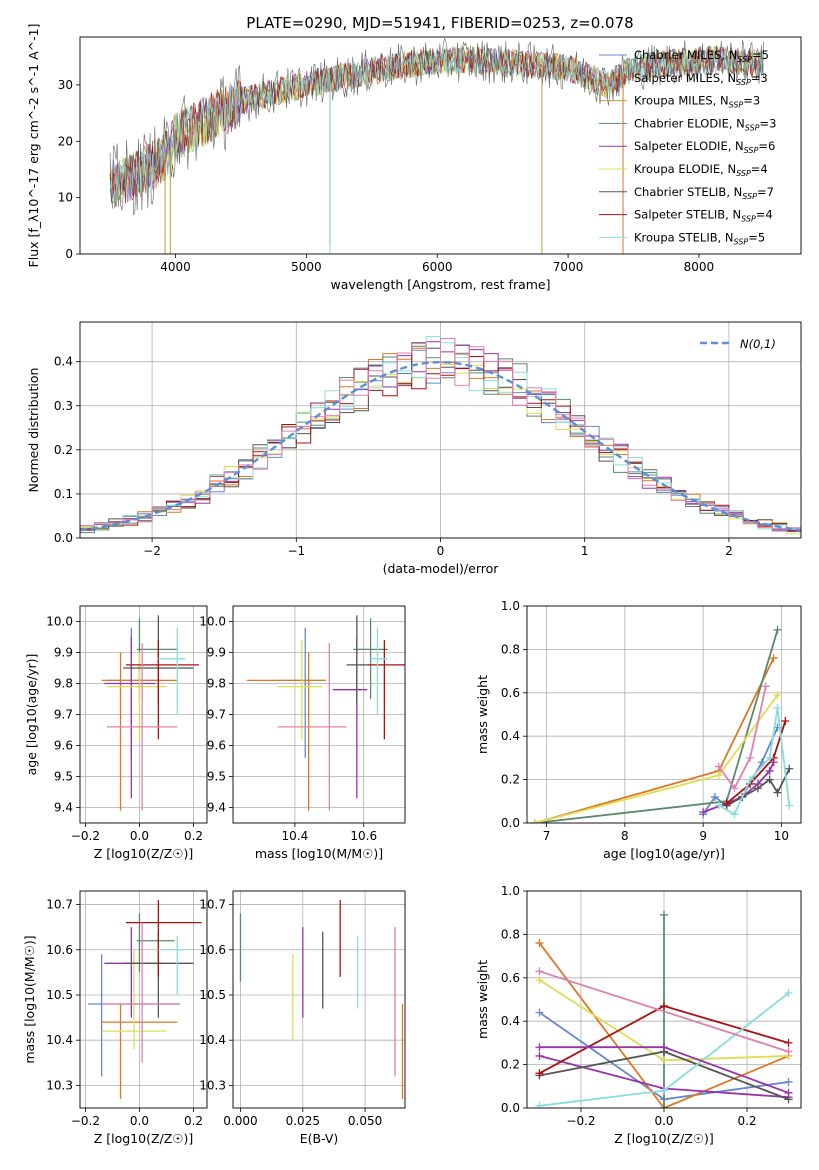 The width and height of the screenshot is (819, 1170). I want to click on legend-entry-tail: =5, so click(756, 237).